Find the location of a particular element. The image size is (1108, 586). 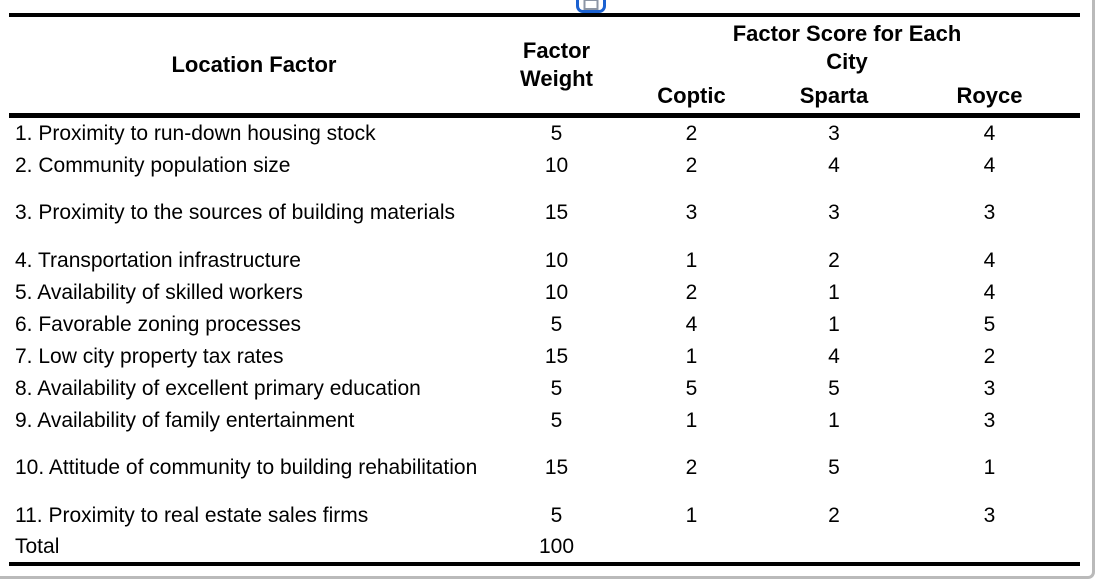

factor-cell: 7. Low city property tax rates is located at coordinates (149, 356).